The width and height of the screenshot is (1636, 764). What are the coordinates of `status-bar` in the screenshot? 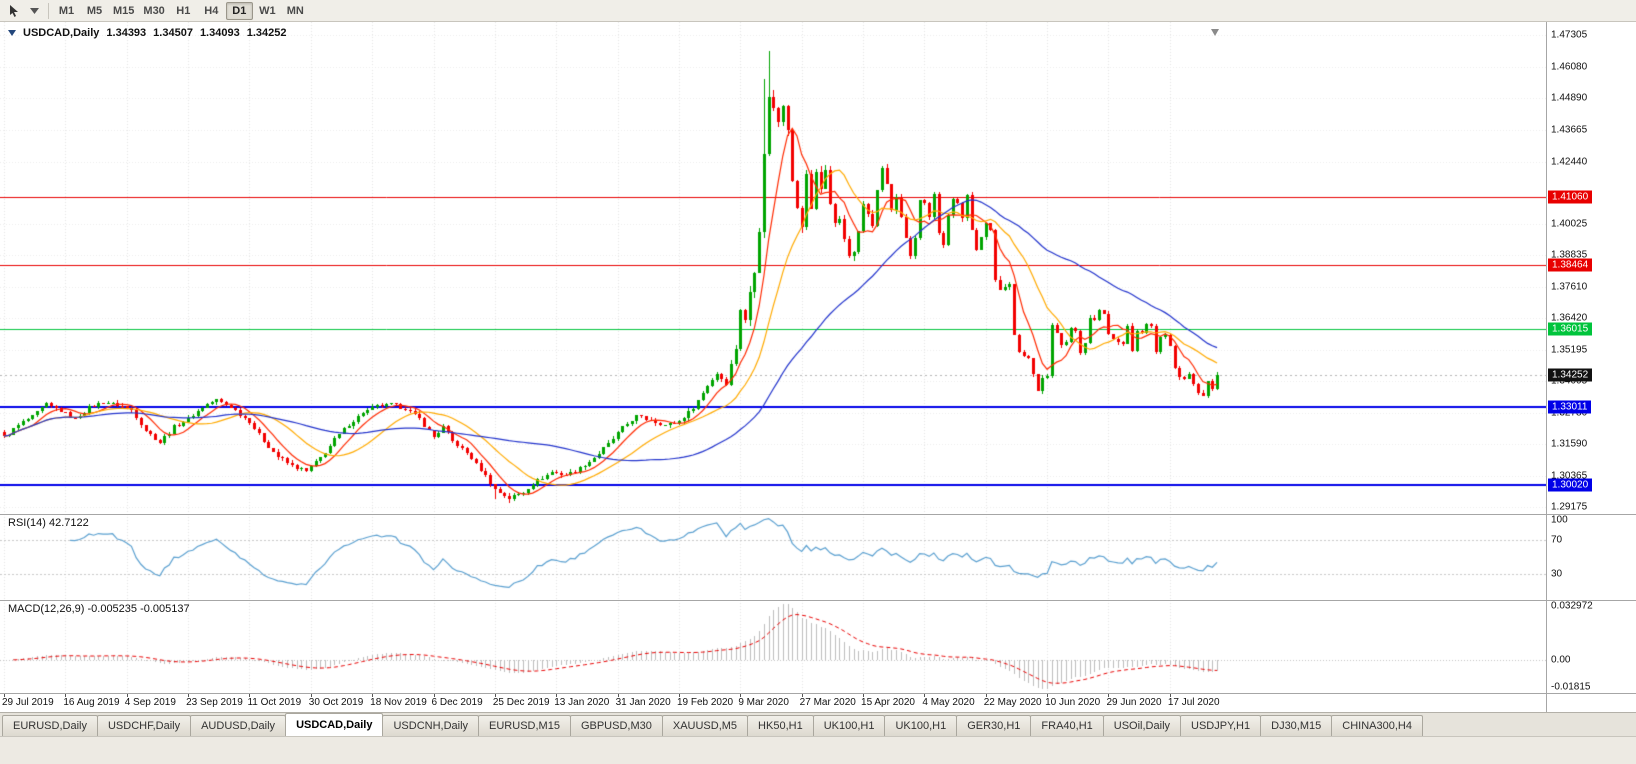 It's located at (818, 750).